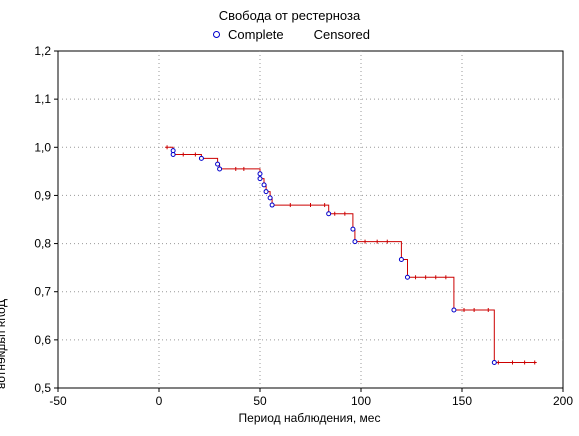  What do you see at coordinates (216, 34) in the screenshot?
I see `complete-marker-icon` at bounding box center [216, 34].